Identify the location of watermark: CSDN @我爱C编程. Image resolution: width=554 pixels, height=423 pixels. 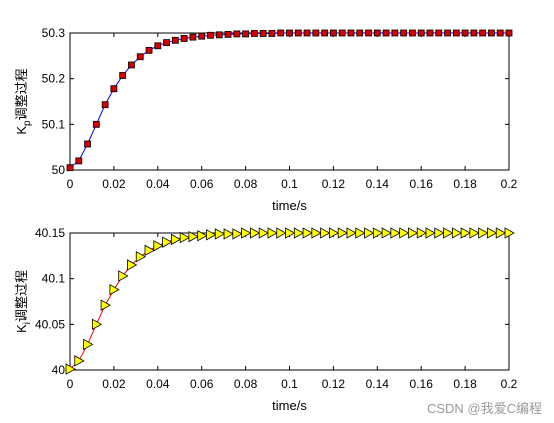
(484, 408).